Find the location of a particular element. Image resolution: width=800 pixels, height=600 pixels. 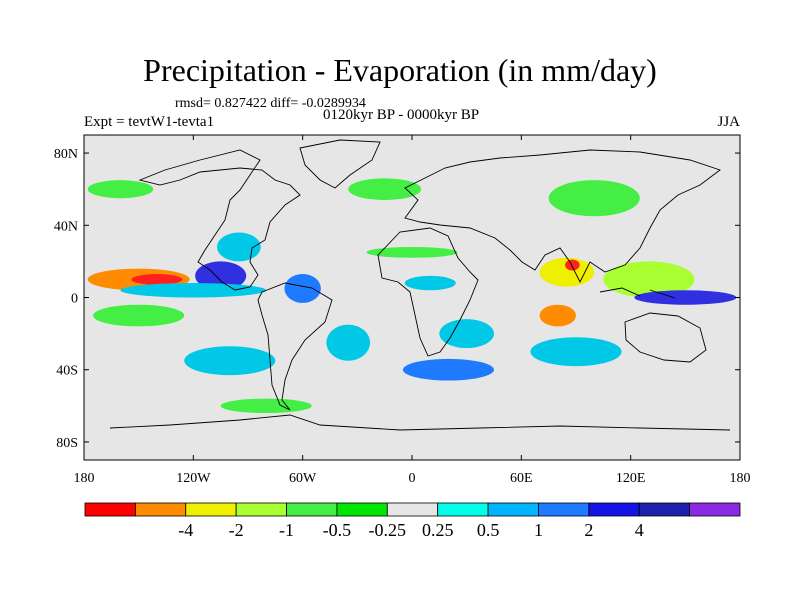

coastline-antarctica is located at coordinates (420, 422).